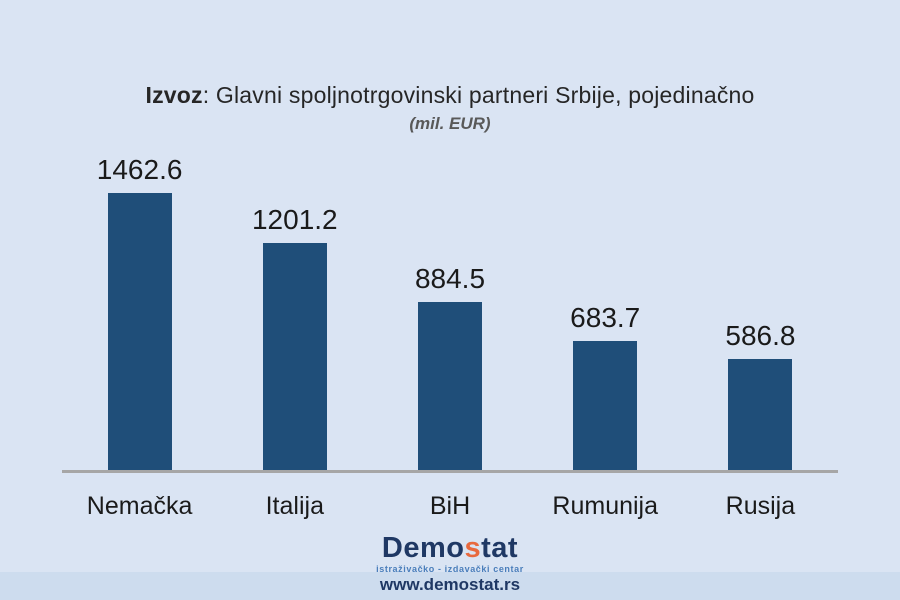  Describe the element at coordinates (500, 548) in the screenshot. I see `logo-part2: tat` at that location.